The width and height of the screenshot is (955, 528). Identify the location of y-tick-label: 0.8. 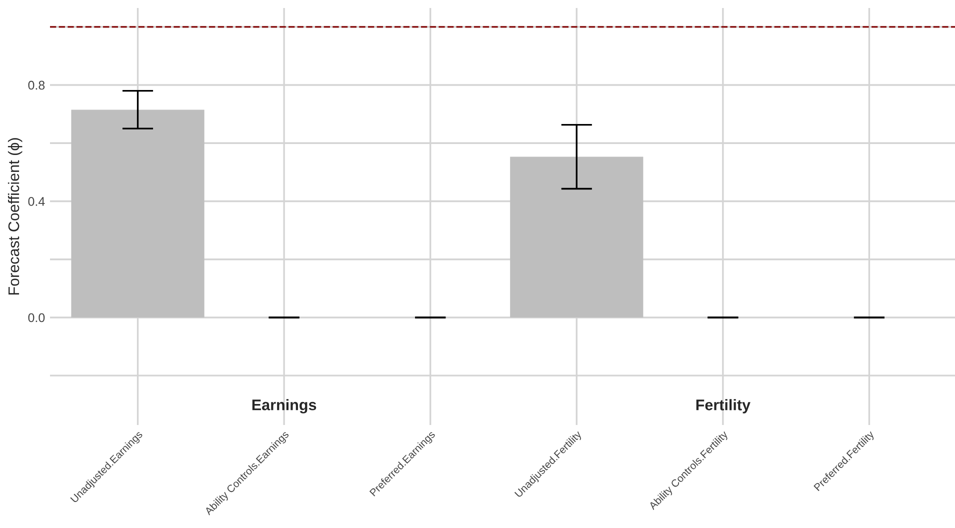
(36, 85).